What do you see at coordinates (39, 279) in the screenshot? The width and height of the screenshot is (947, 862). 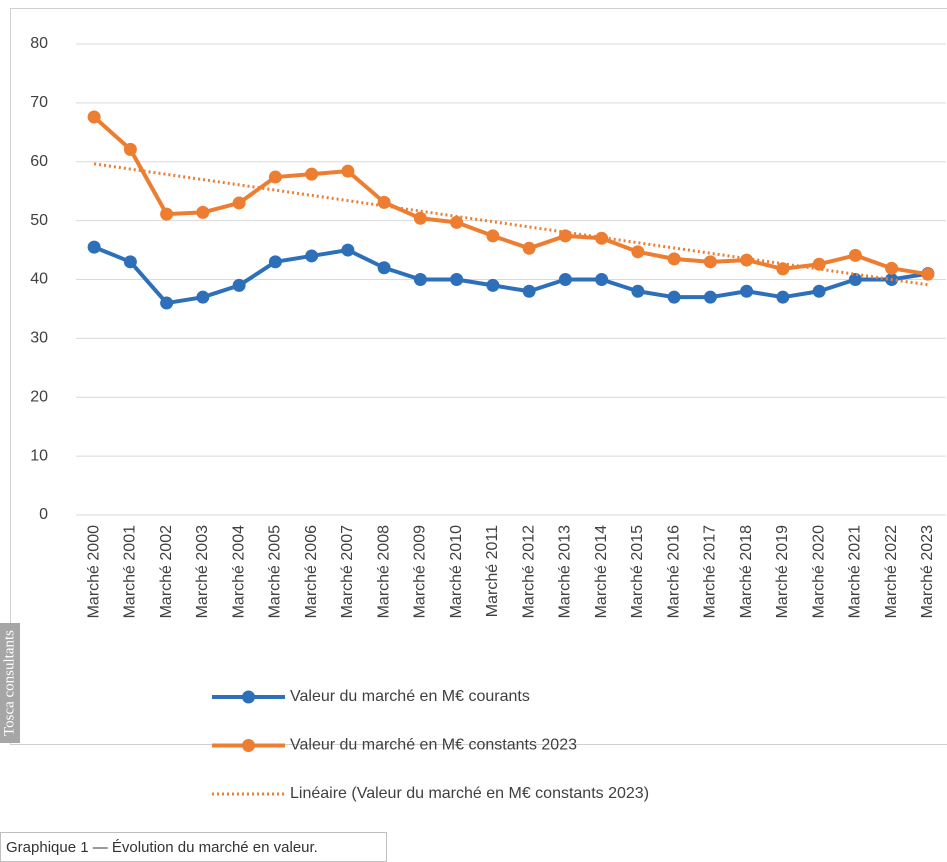 I see `y-tick-label: 40` at bounding box center [39, 279].